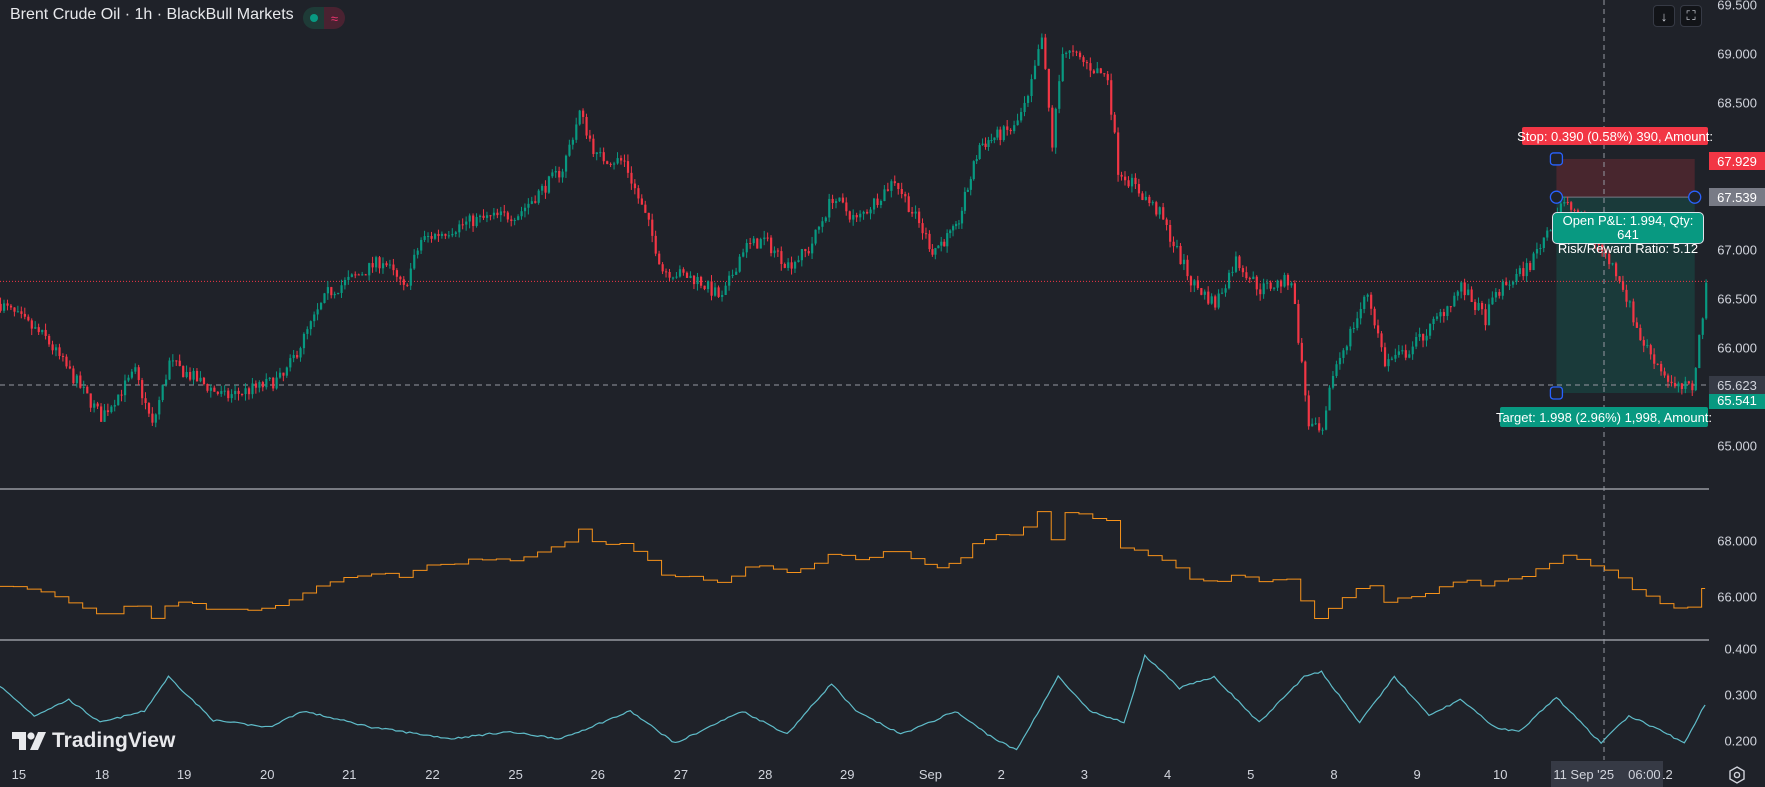  Describe the element at coordinates (1737, 775) in the screenshot. I see `settings-icon` at that location.